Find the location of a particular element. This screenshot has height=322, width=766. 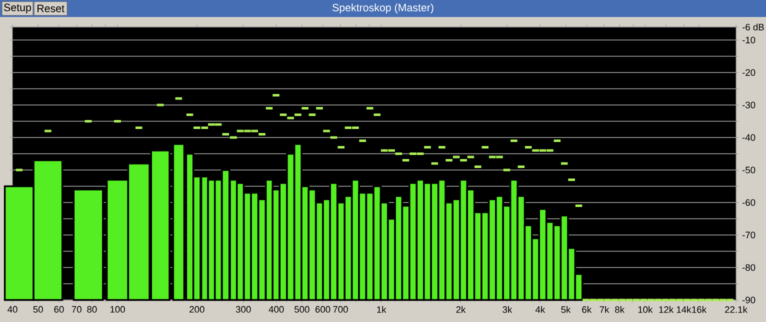

y-tick-label: -30 is located at coordinates (749, 105).